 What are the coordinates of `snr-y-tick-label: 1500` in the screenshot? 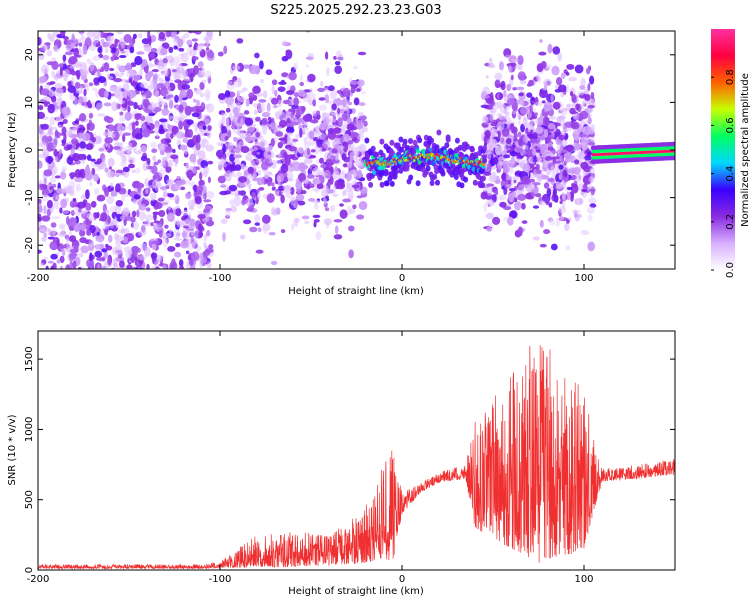 It's located at (29, 358).